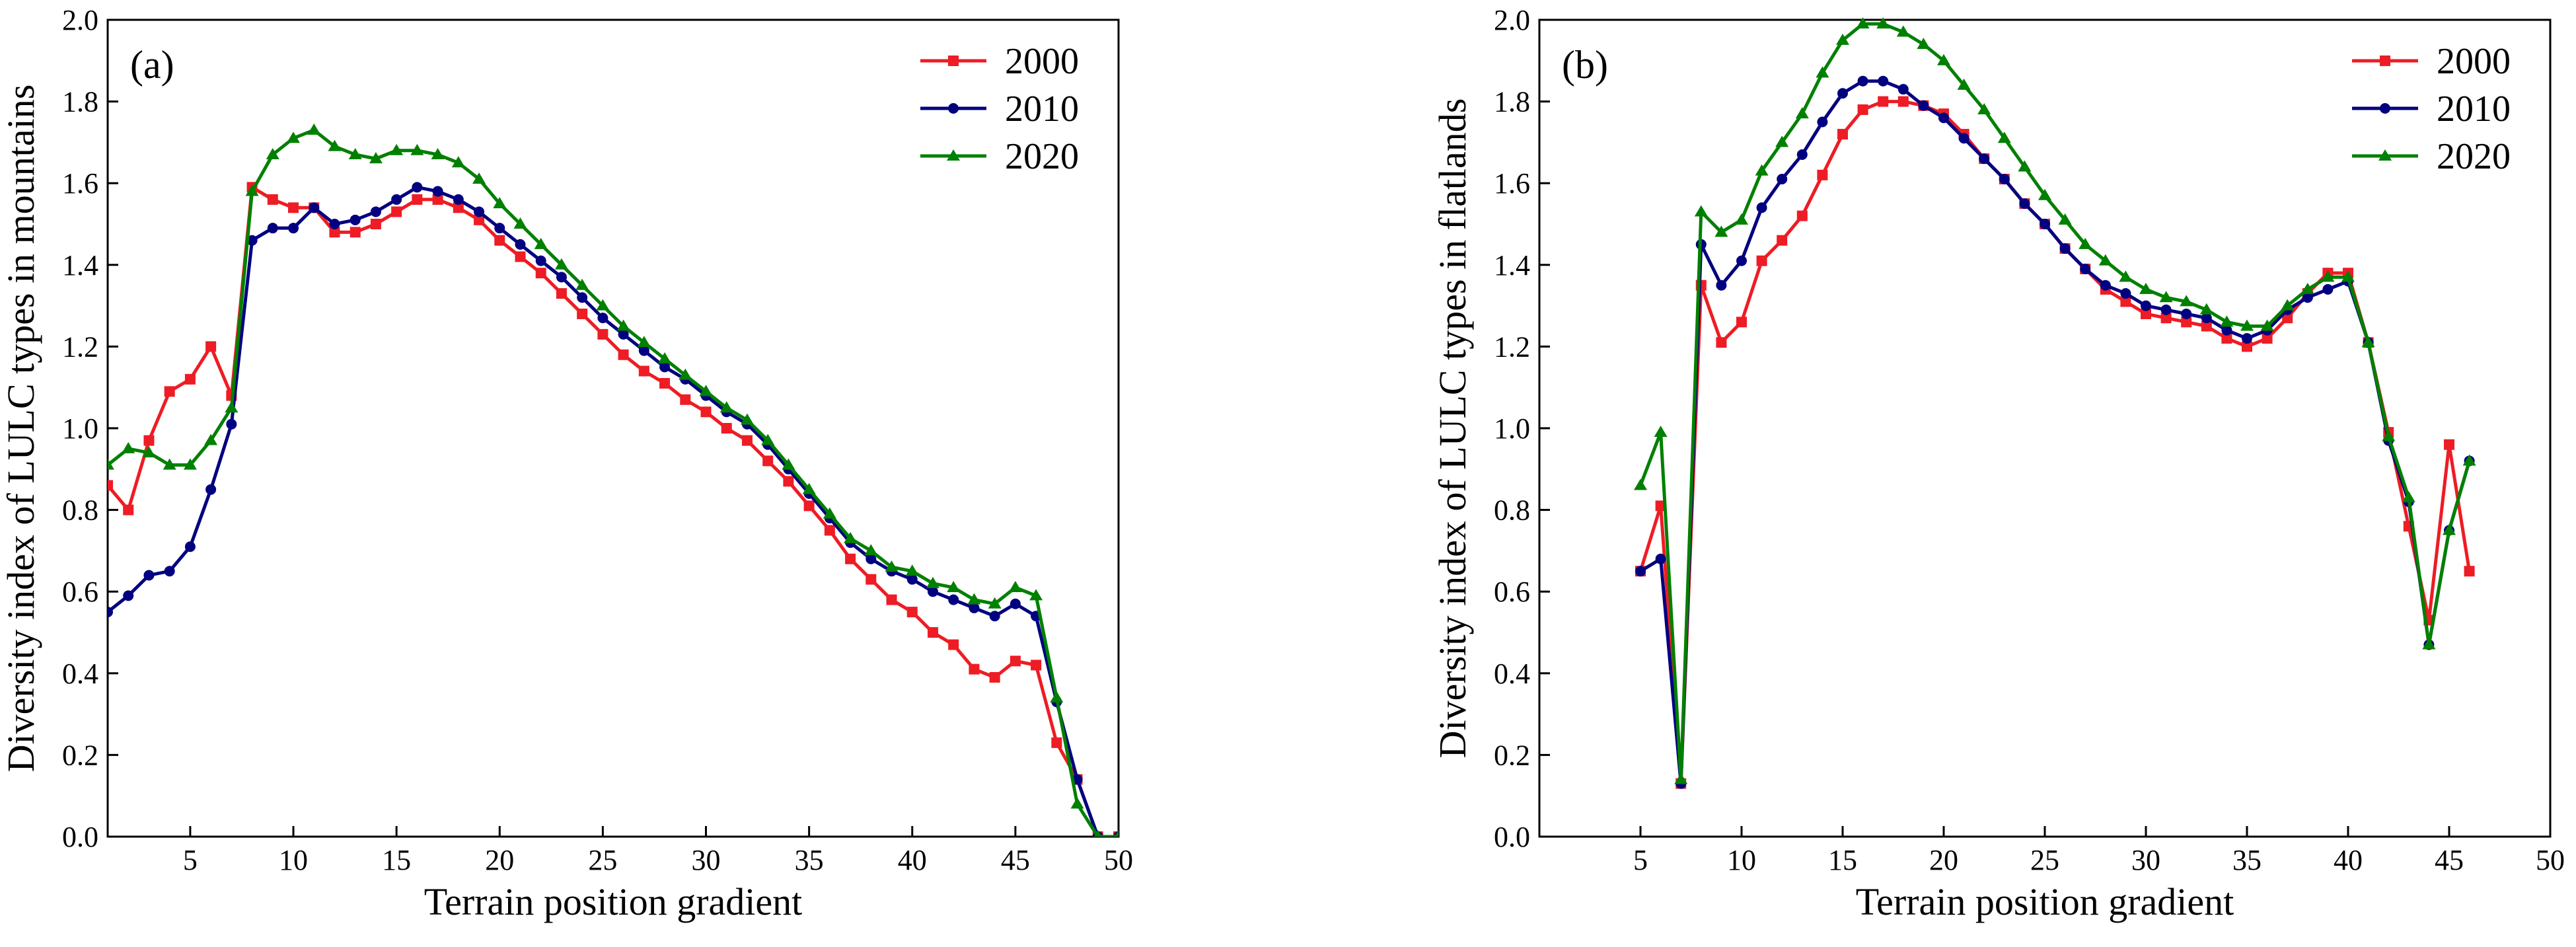 This screenshot has width=2576, height=947. Describe the element at coordinates (706, 860) in the screenshot. I see `x-tick-label: 30` at that location.